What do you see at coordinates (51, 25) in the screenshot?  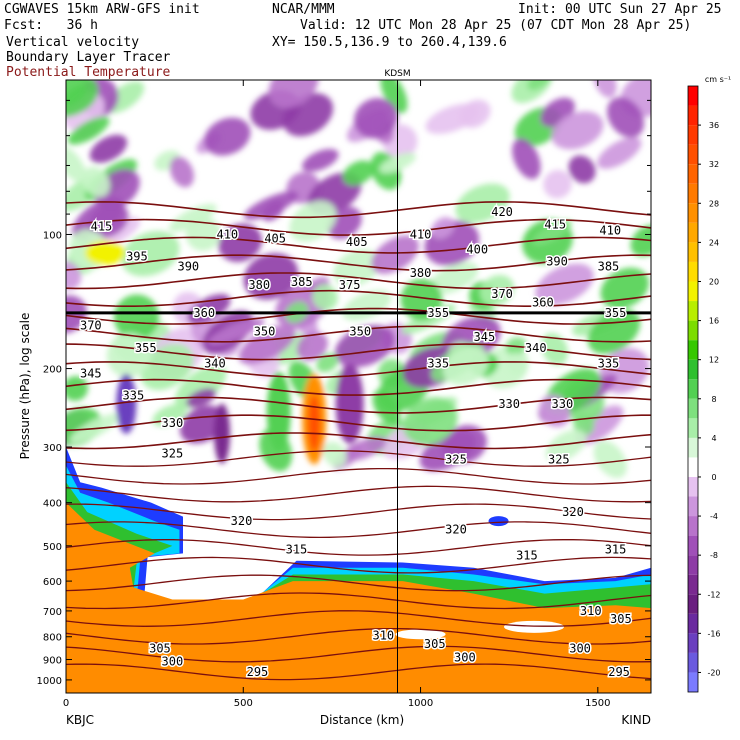 I see `forecast-hour: Fcst: 36 h` at bounding box center [51, 25].